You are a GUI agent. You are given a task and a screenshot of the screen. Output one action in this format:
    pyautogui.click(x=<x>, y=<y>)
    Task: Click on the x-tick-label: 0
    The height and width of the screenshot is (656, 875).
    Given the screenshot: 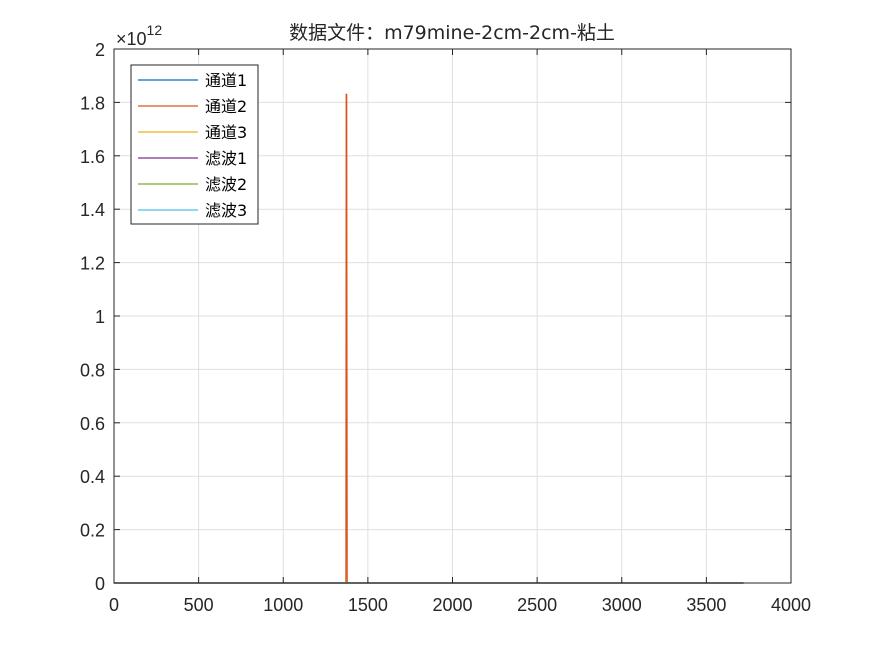 What is the action you would take?
    pyautogui.click(x=114, y=605)
    